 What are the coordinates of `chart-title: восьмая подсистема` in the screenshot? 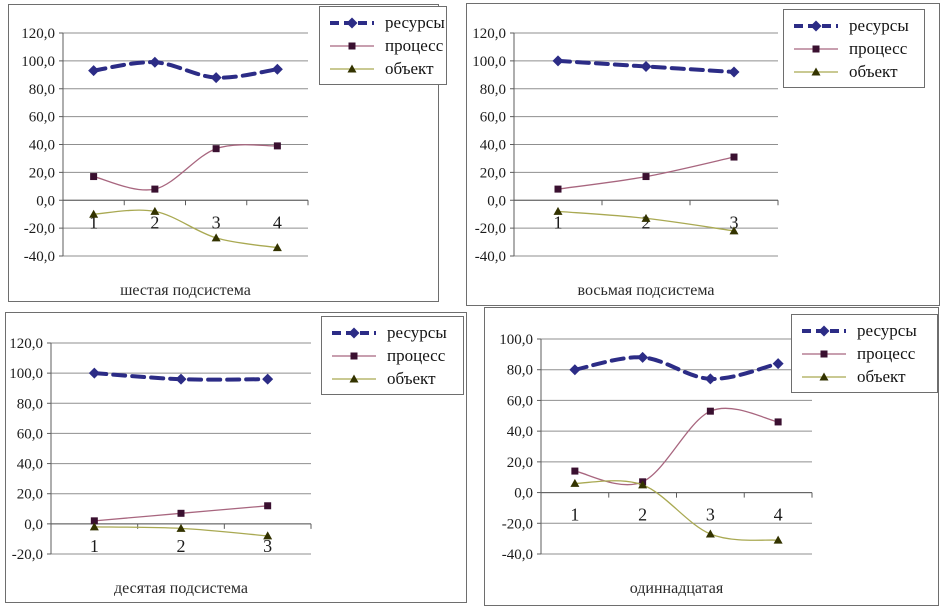 It's located at (646, 290).